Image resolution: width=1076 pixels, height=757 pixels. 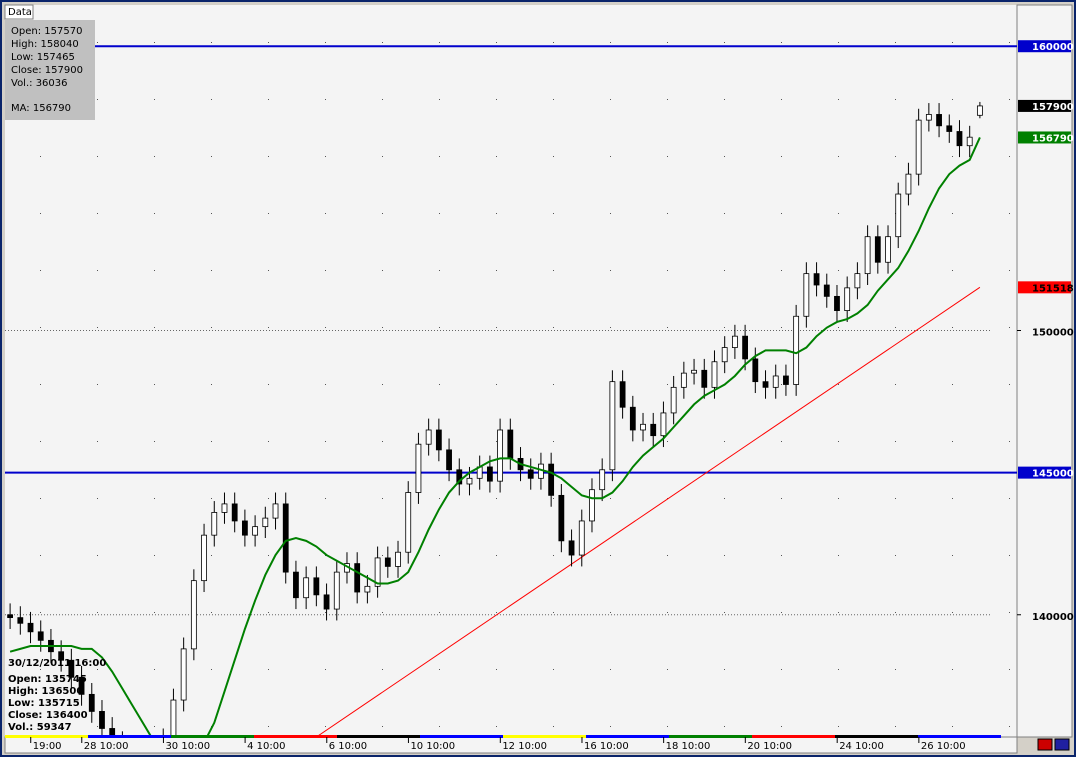 I want to click on x-tick-label: 19:00, so click(x=47, y=746).